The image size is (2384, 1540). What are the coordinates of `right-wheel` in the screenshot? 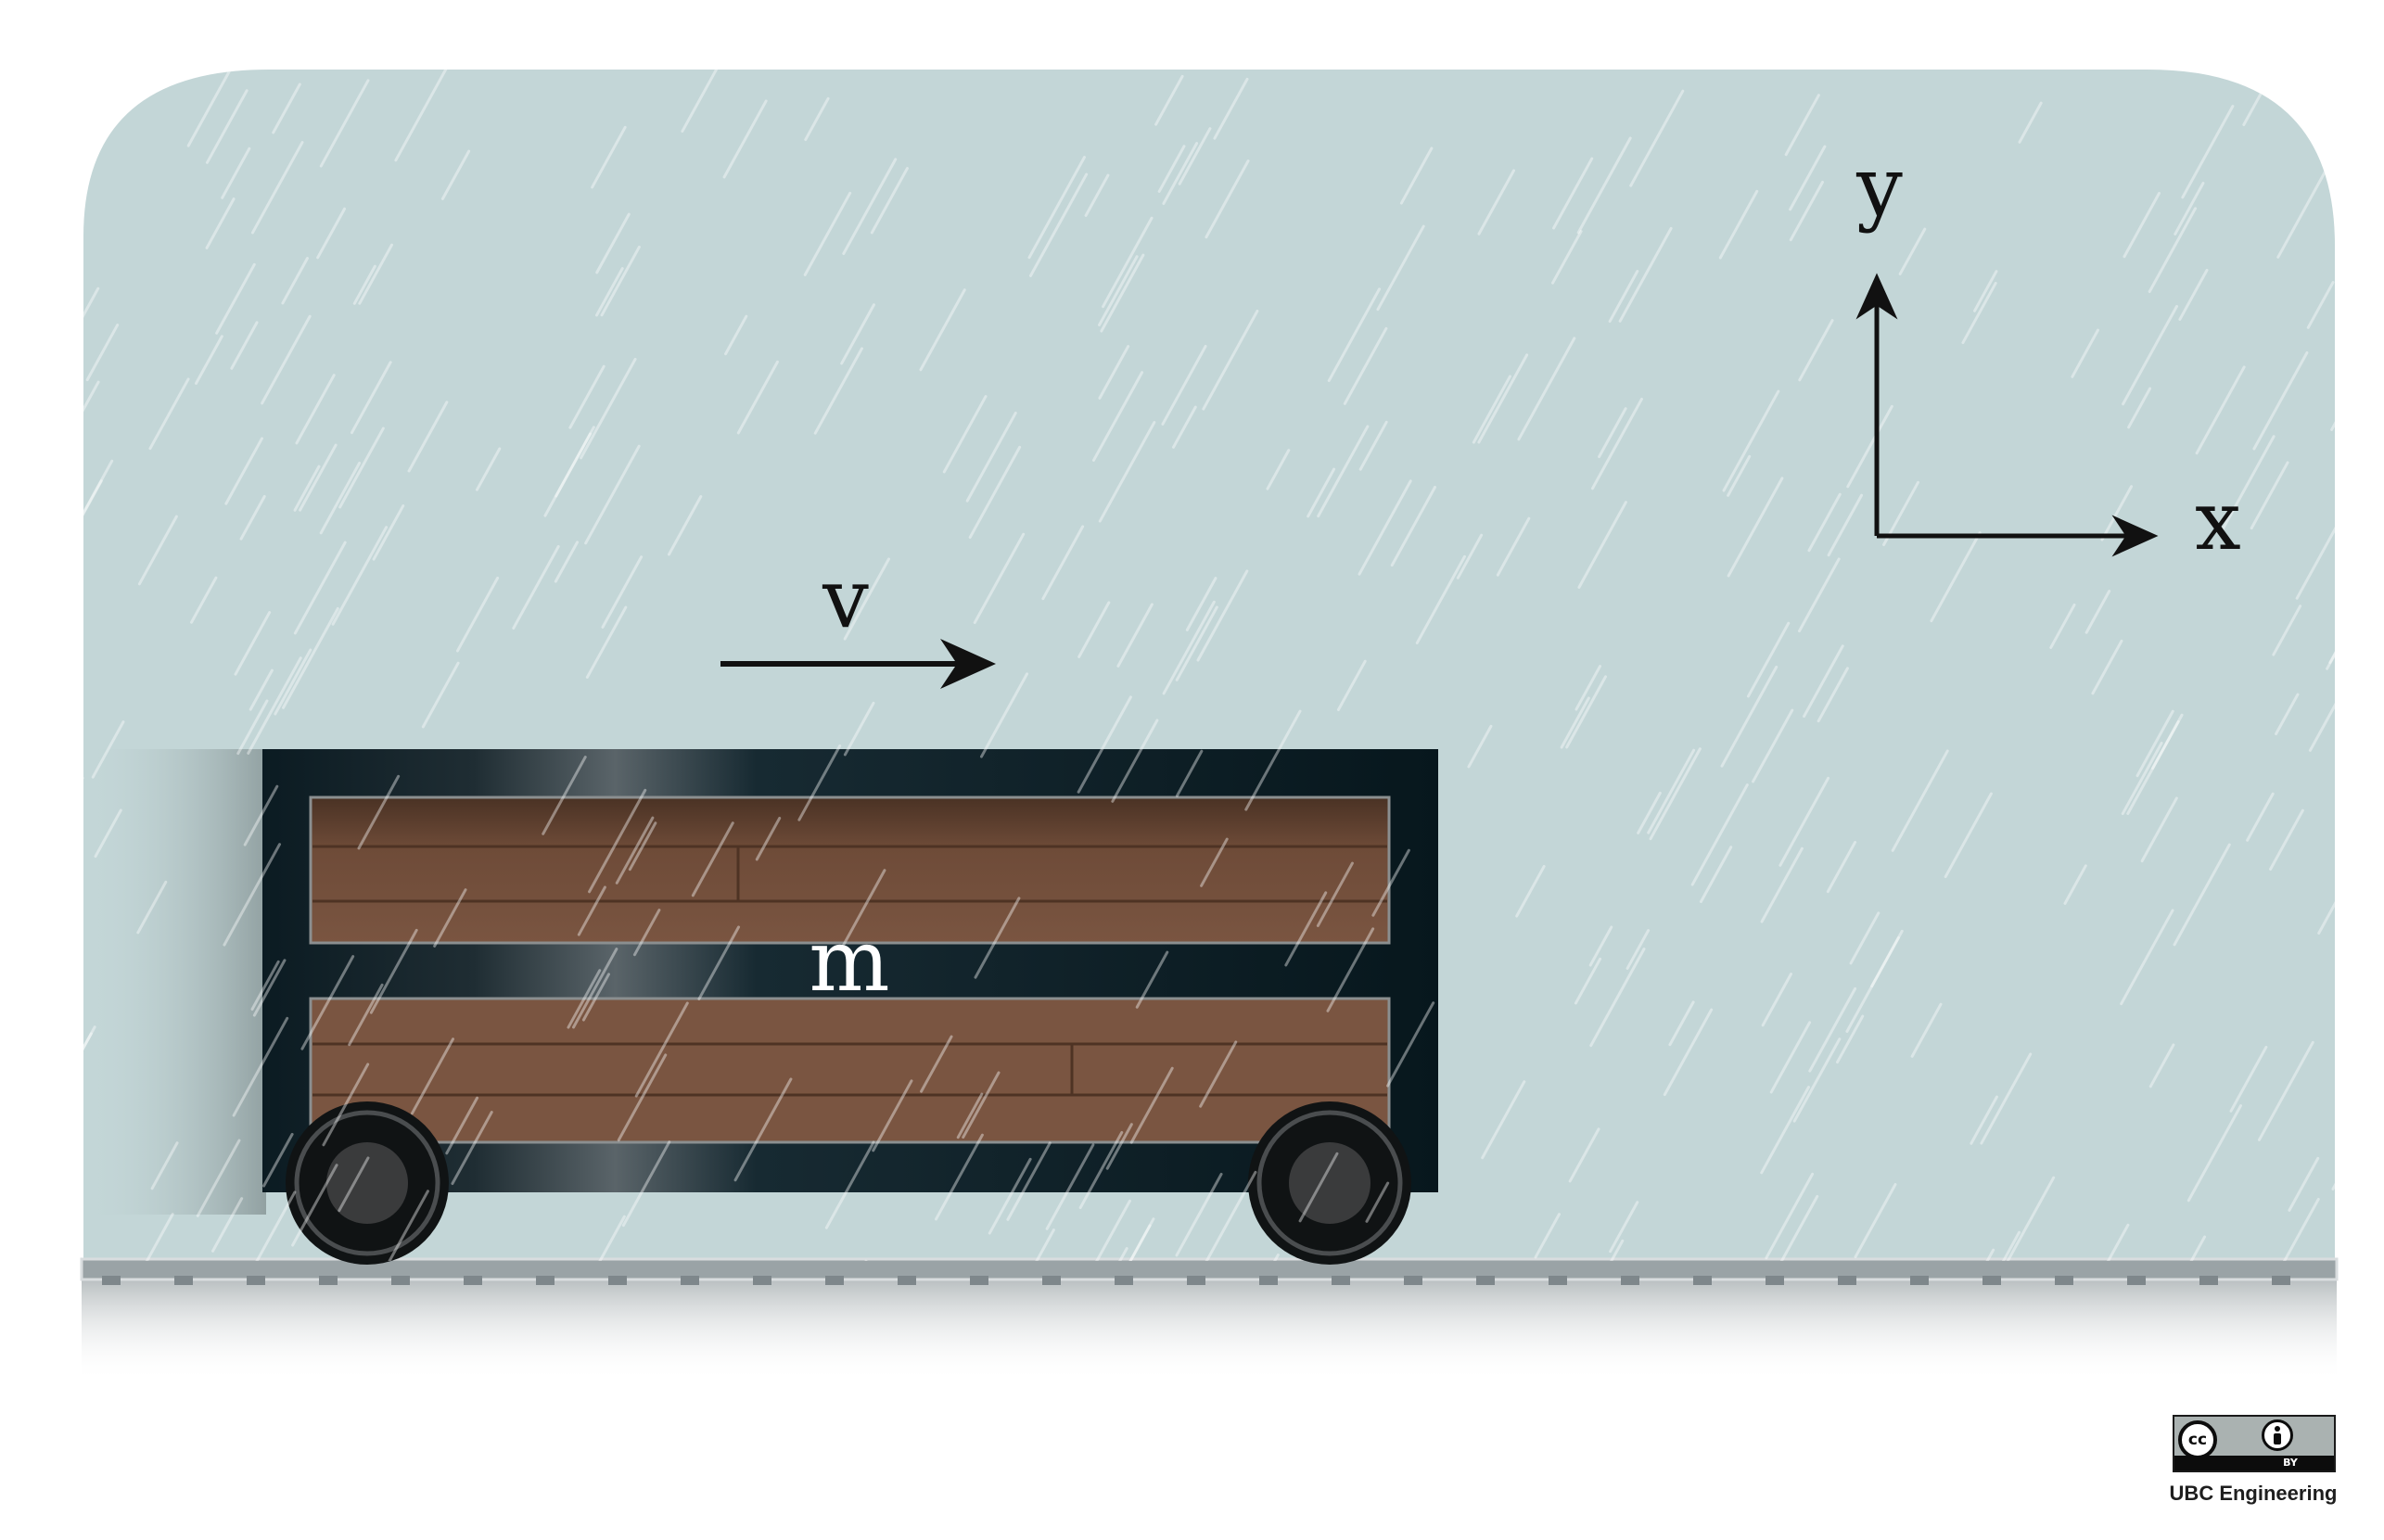 It's located at (1329, 1183).